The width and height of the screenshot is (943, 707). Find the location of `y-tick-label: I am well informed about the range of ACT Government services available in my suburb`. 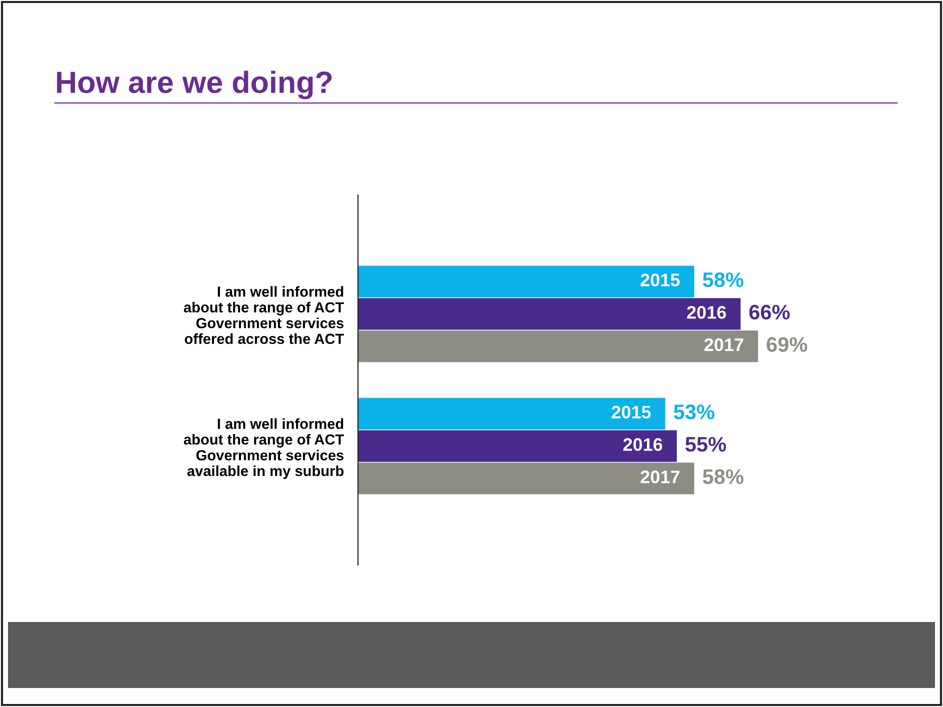

y-tick-label: I am well informed about the range of ACT Government services available in my suburb is located at coordinates (264, 449).